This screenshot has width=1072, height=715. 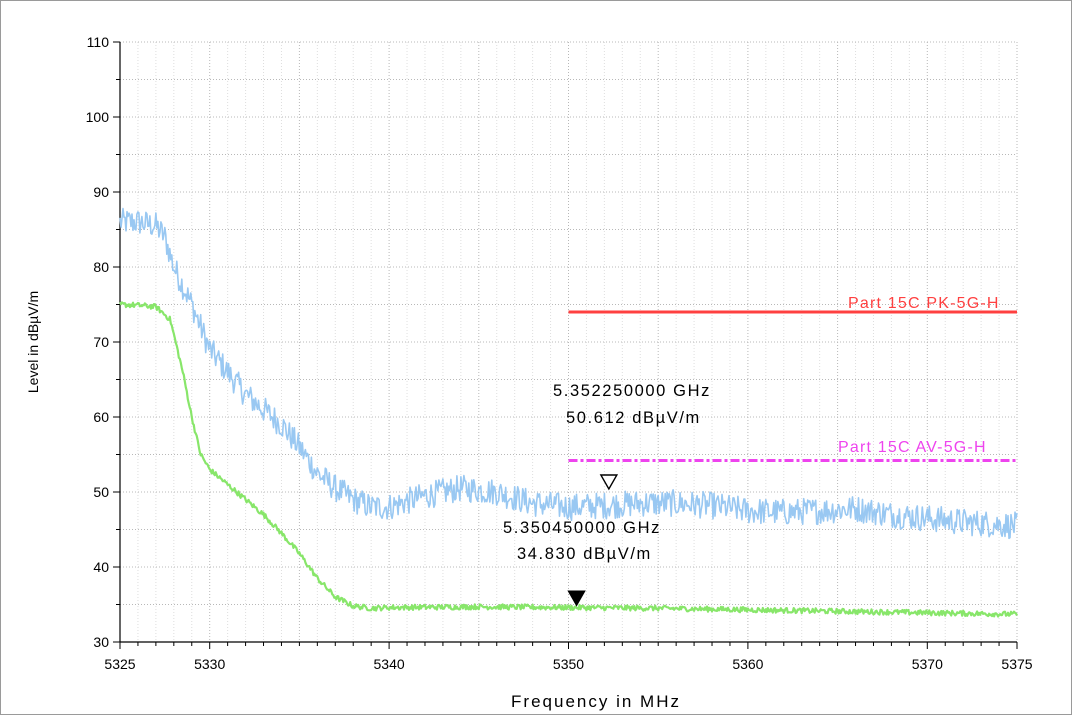 I want to click on pk-limit-label: Part 15C PK-5G-H, so click(x=924, y=303).